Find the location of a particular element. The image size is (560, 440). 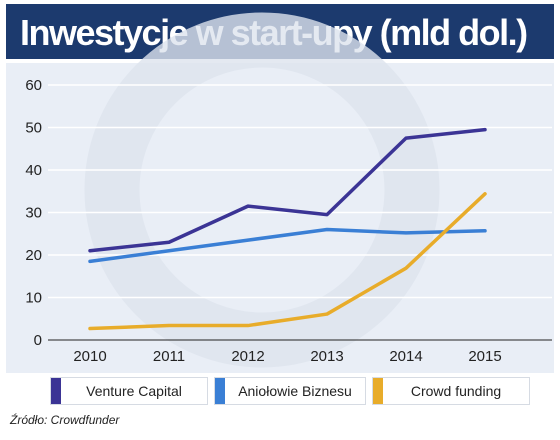

x-tick-label: 2015 is located at coordinates (484, 356).